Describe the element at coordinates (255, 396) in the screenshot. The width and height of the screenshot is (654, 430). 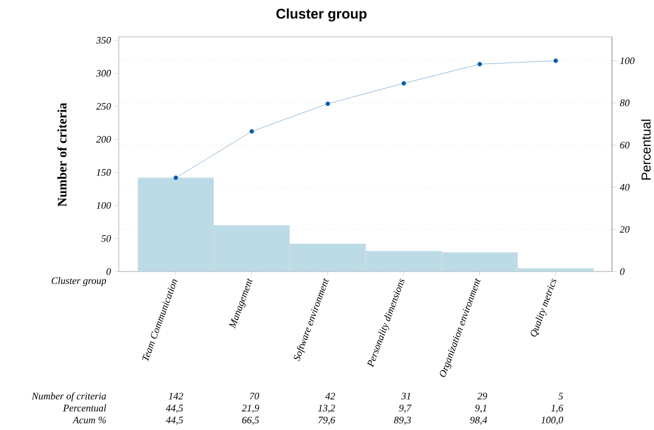
I see `data-label: 70` at that location.